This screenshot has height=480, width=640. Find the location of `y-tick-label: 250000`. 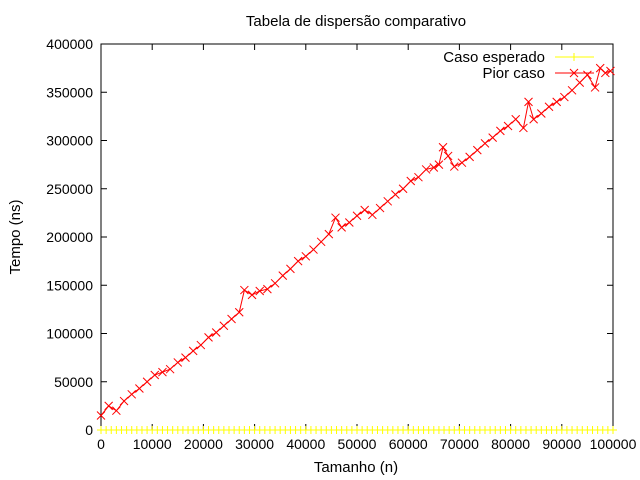

y-tick-label: 250000 is located at coordinates (69, 189).